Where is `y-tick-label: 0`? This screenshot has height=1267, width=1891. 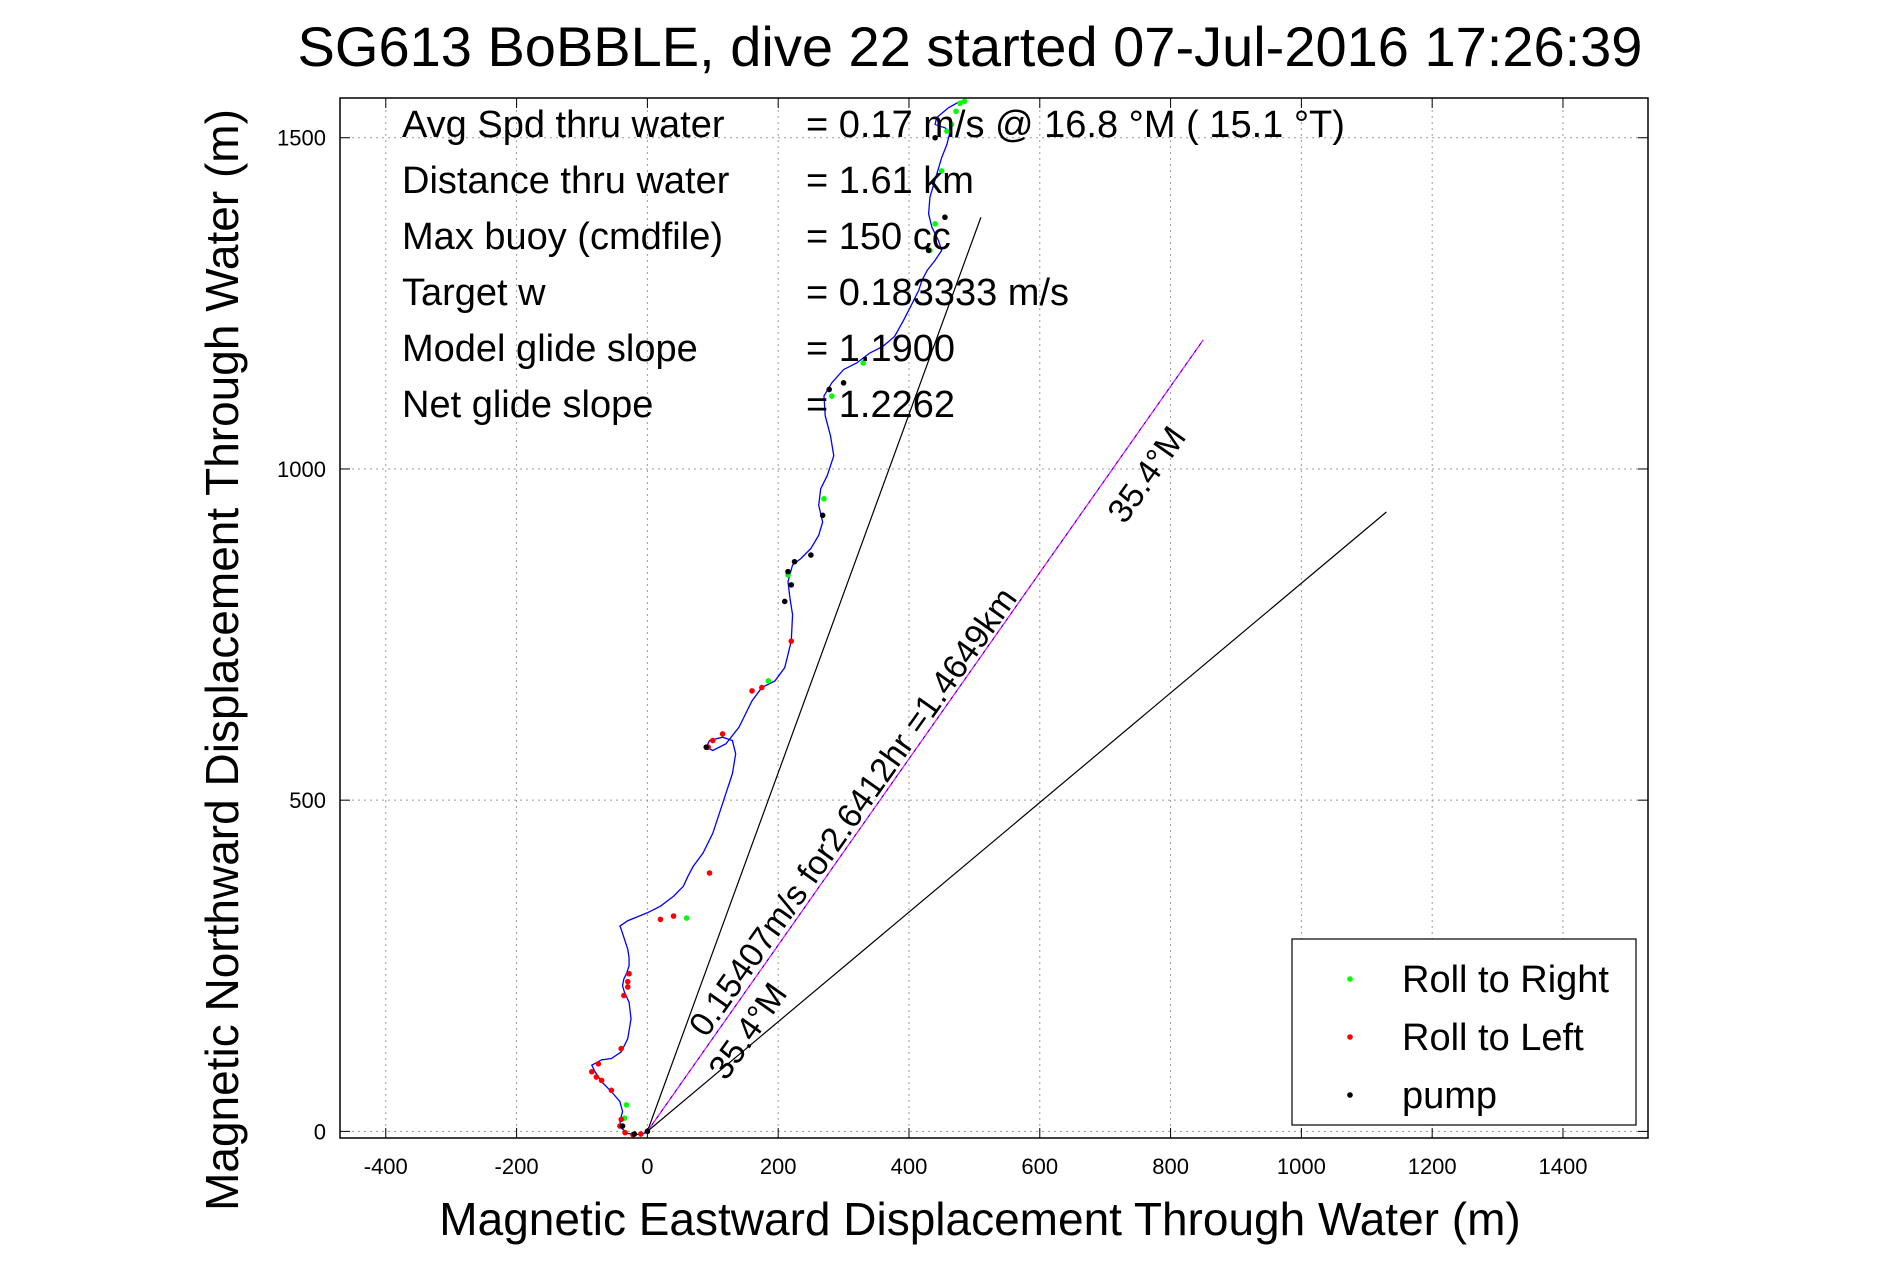 y-tick-label: 0 is located at coordinates (320, 1131).